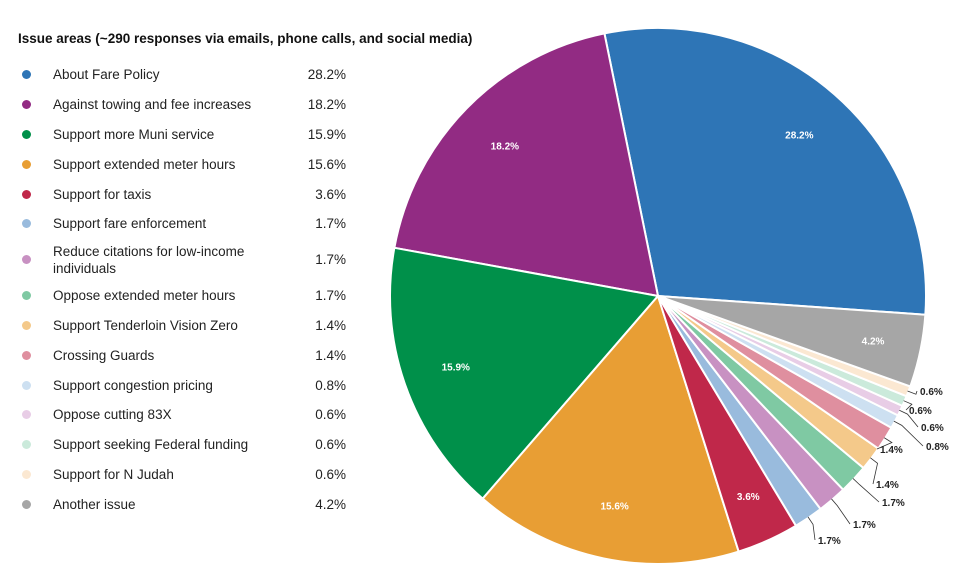 The image size is (974, 570). What do you see at coordinates (326, 164) in the screenshot?
I see `legend-value: 15.6%` at bounding box center [326, 164].